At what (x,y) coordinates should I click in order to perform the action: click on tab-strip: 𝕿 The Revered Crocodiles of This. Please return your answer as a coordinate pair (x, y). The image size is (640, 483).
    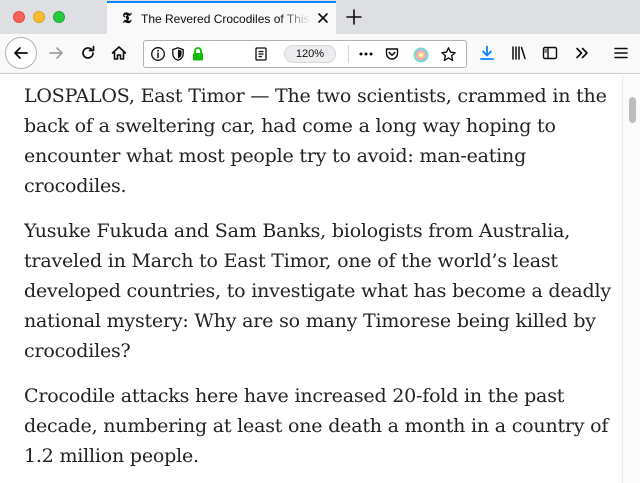
    Looking at the image, I should click on (320, 17).